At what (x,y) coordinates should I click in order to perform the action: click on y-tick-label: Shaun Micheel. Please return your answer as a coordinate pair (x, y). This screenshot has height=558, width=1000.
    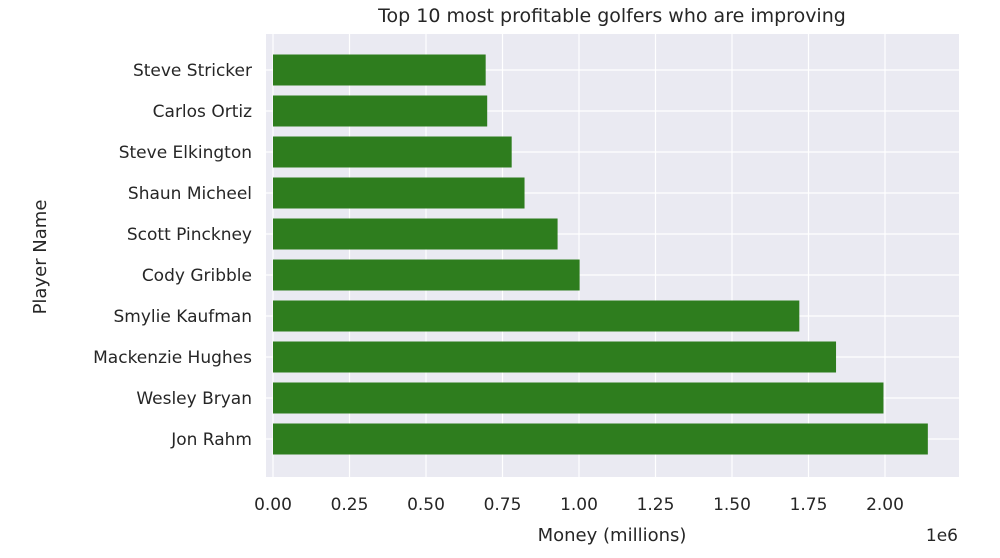
    Looking at the image, I should click on (190, 194).